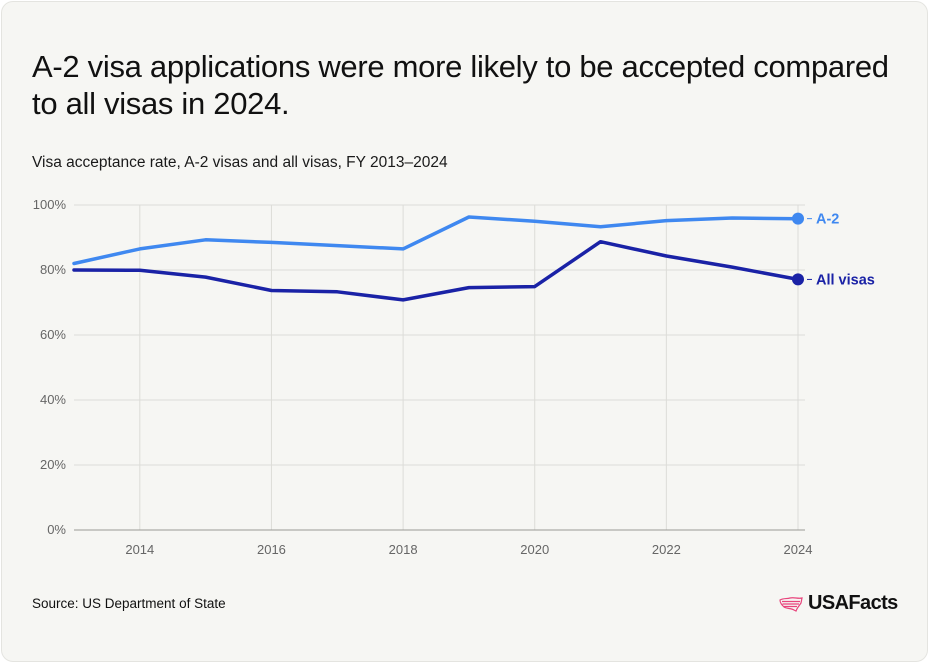 The width and height of the screenshot is (929, 663). Describe the element at coordinates (129, 603) in the screenshot. I see `source-note: Source: US Department of State` at that location.